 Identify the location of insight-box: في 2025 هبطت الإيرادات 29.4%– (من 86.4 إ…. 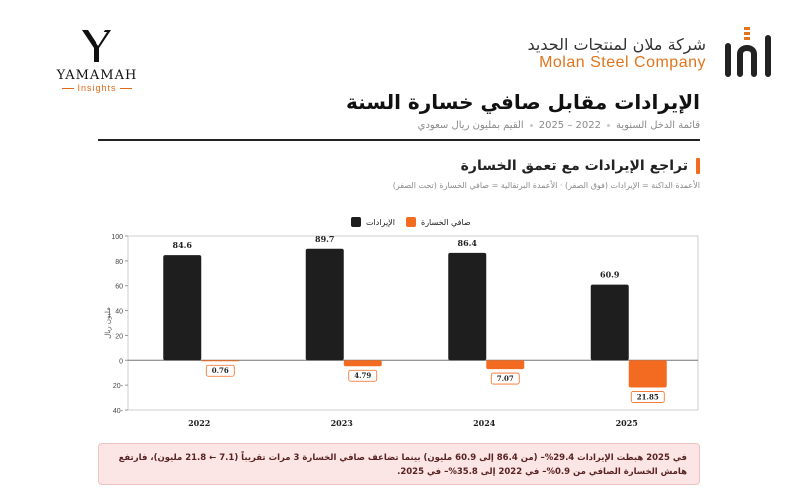
(399, 464).